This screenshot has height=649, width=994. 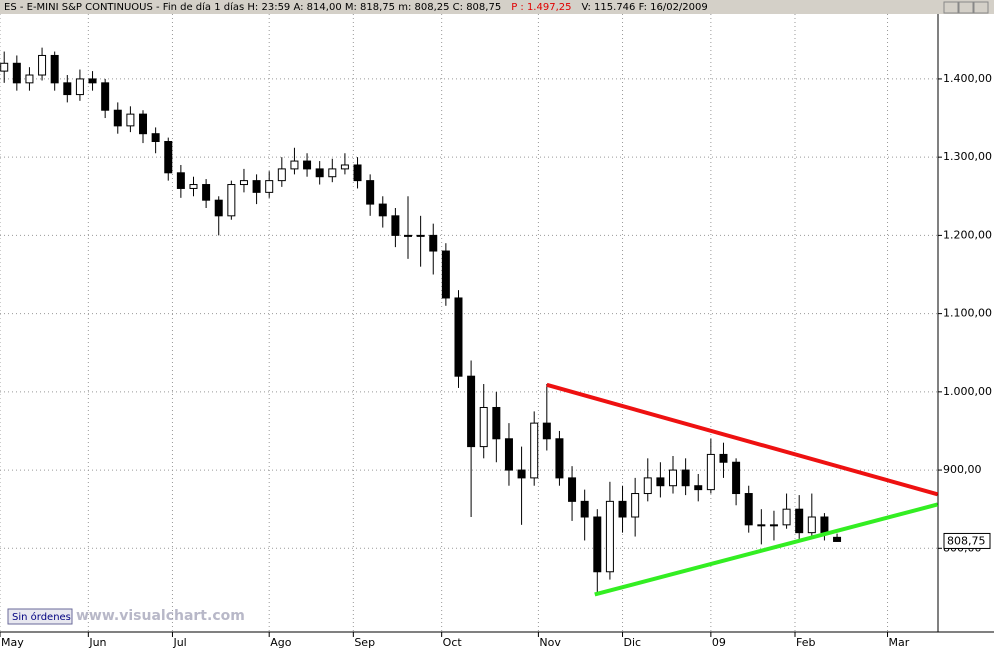 I want to click on x-tick-label: Dic, so click(x=633, y=642).